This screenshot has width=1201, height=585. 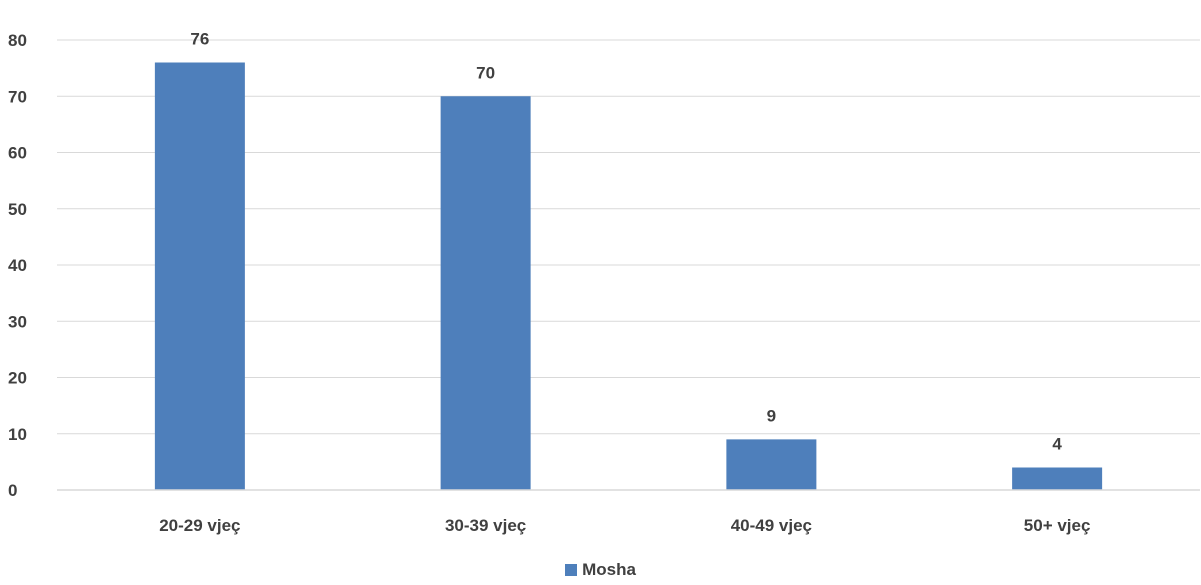 I want to click on y-tick-label: 80, so click(x=17, y=40).